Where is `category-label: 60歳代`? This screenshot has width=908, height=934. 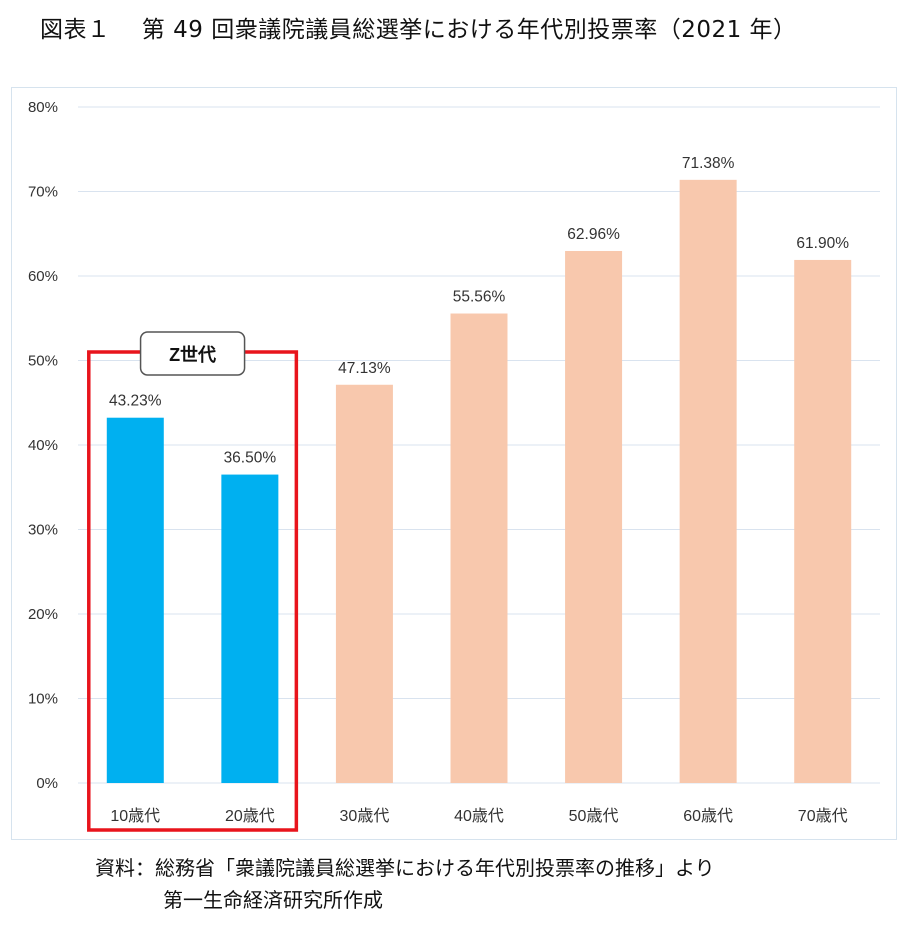 category-label: 60歳代 is located at coordinates (708, 816).